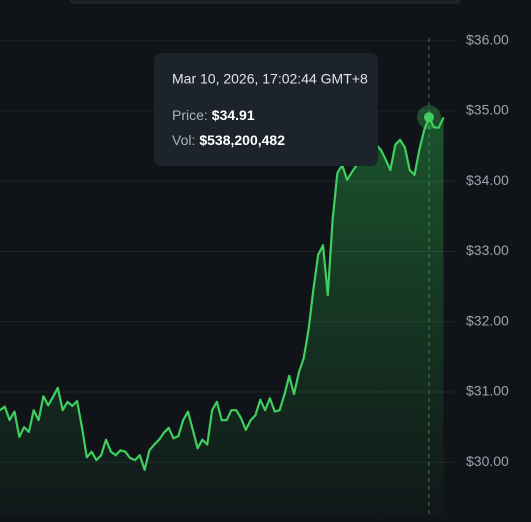  What do you see at coordinates (487, 110) in the screenshot?
I see `y-tick-label: $35.00` at bounding box center [487, 110].